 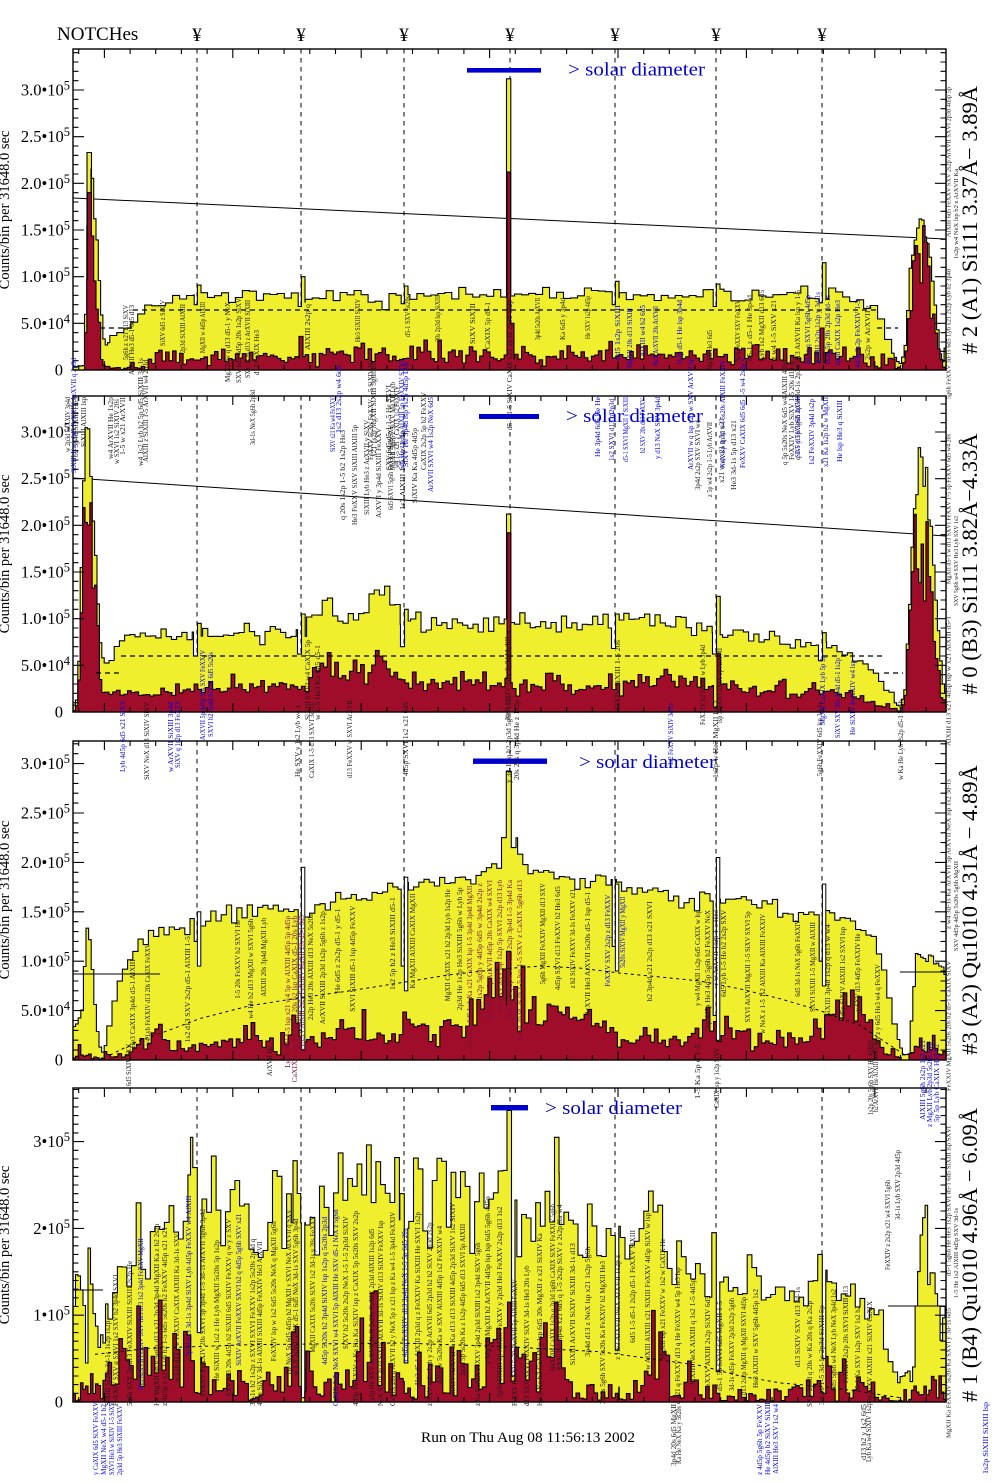 I want to click on svg-text:SXVI SiXIII d5-1 lsp 4d5p FeXX: SXVI SiXIII d5-1 lsp 4d5p FeXXV, so click(x=353, y=959).